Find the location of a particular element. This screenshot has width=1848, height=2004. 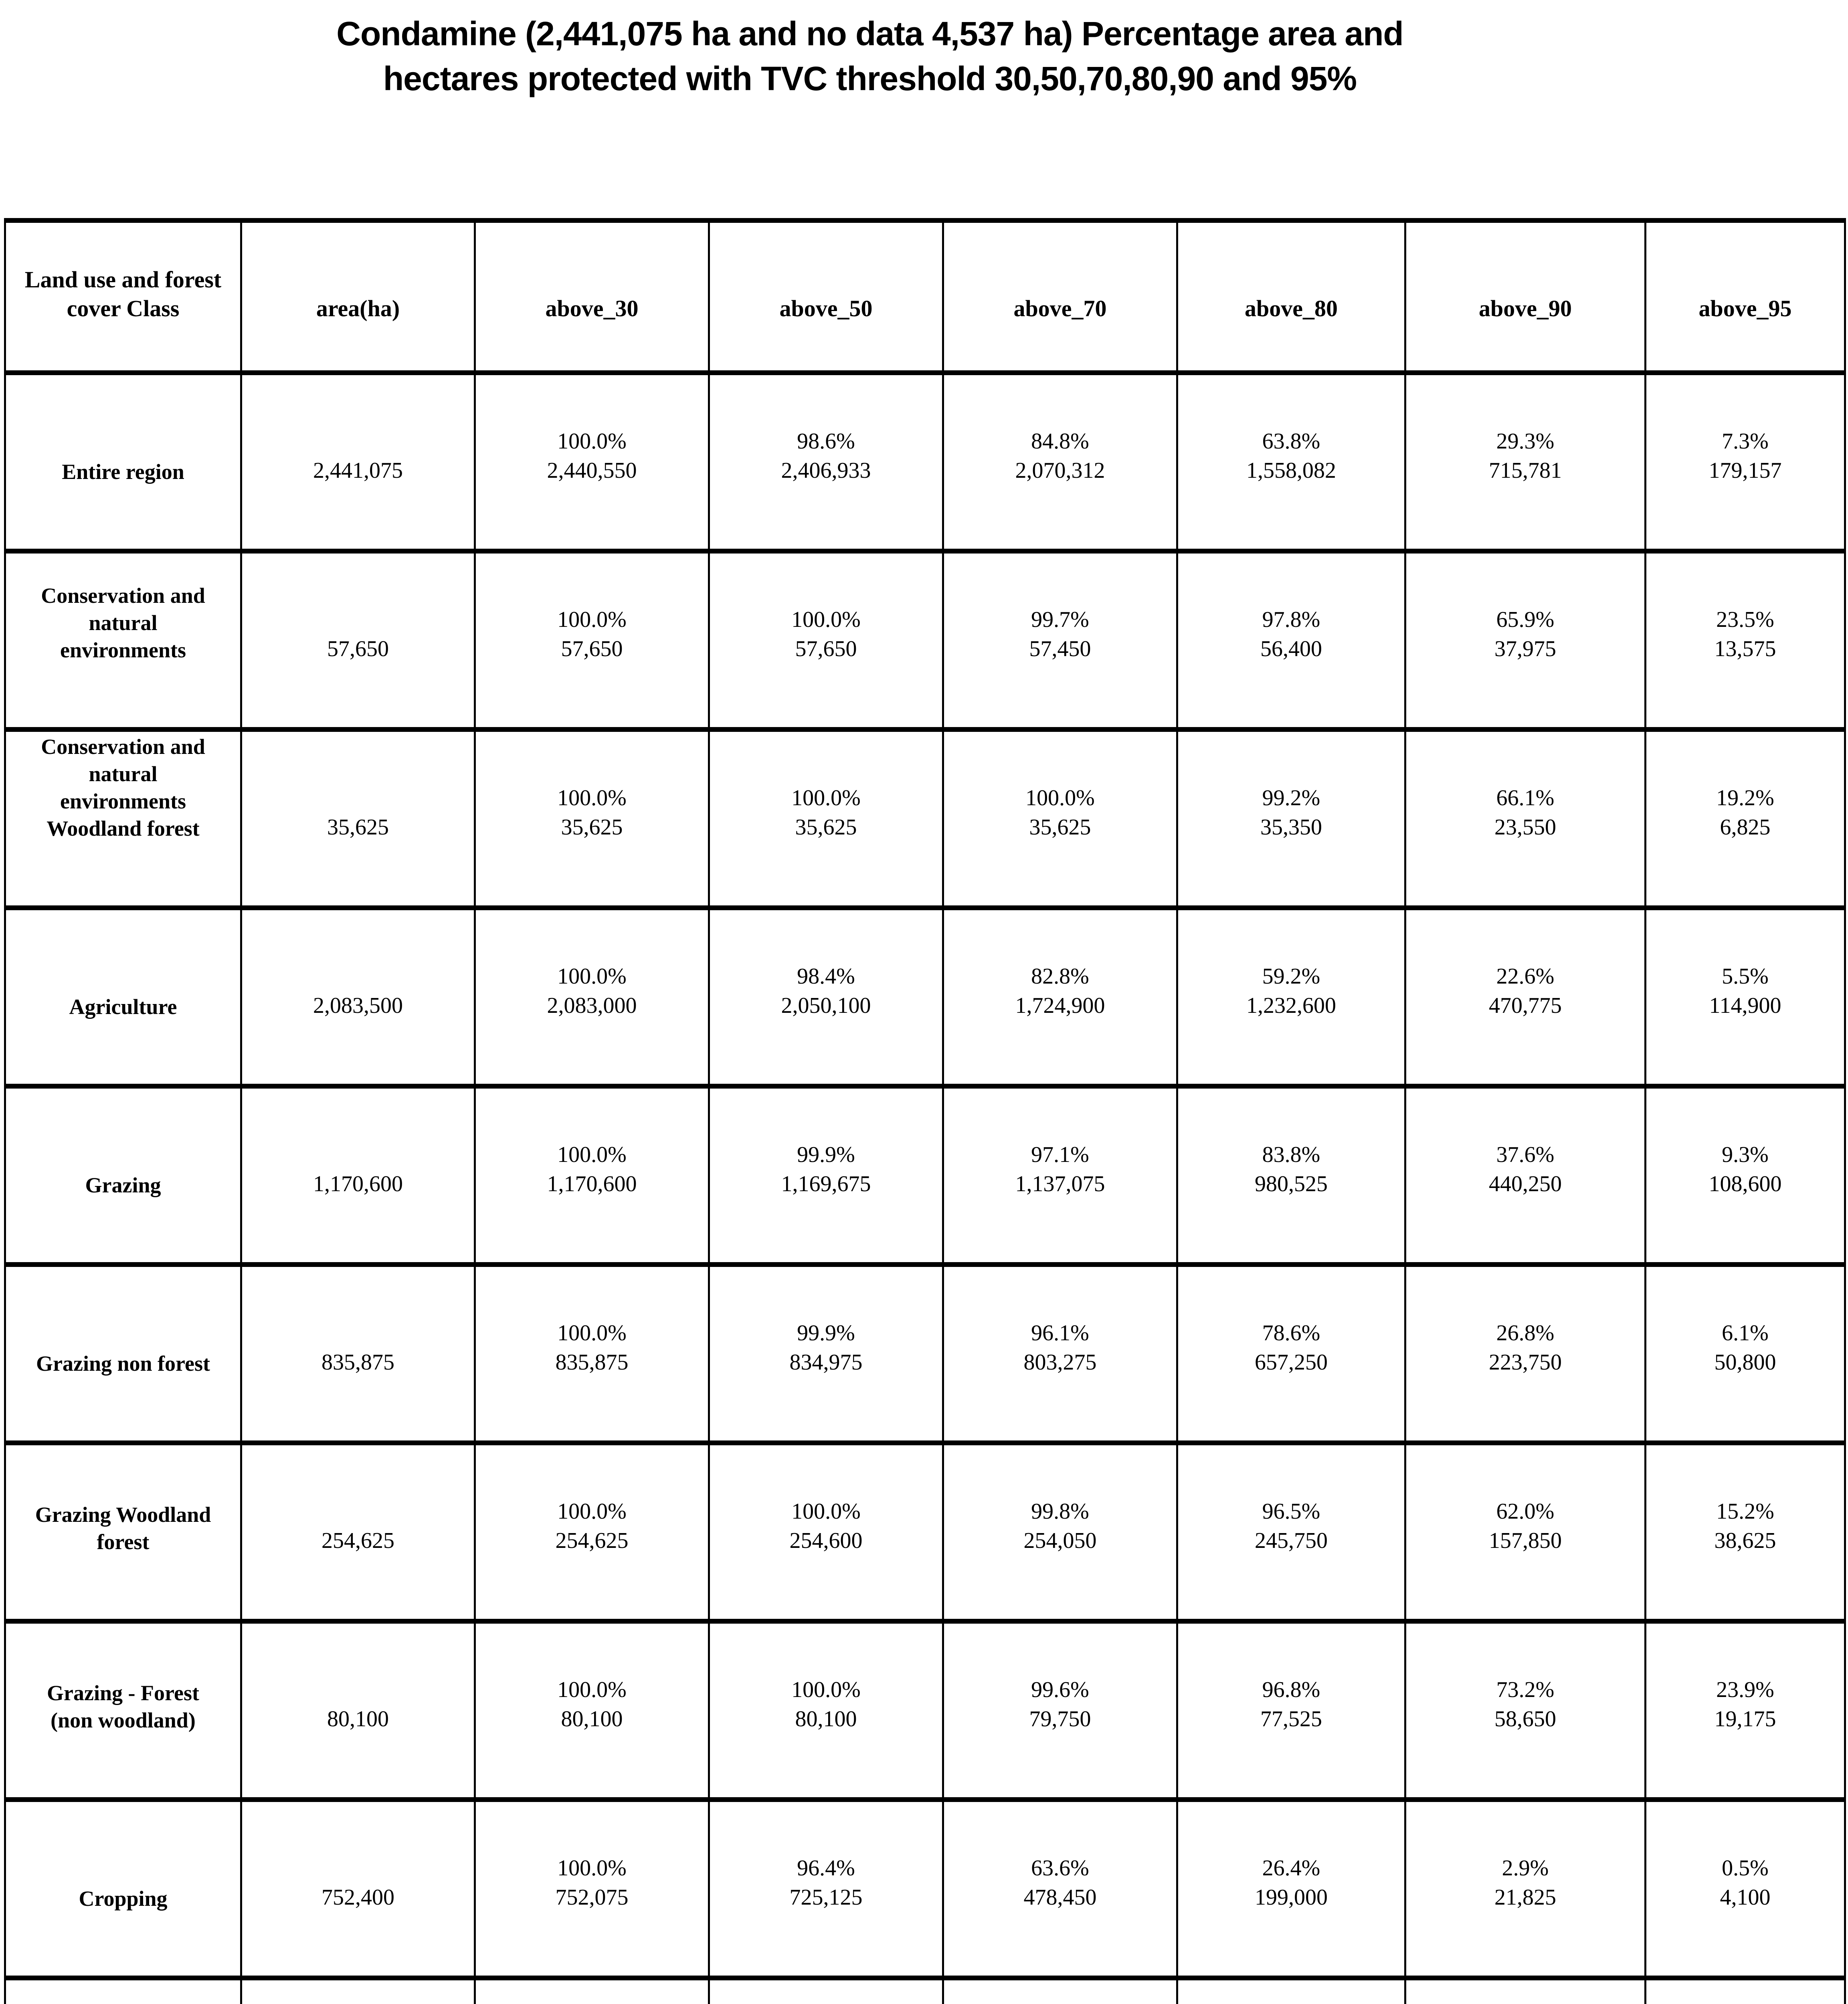

above70-cell: 96.1% 803,275 is located at coordinates (1060, 1353).